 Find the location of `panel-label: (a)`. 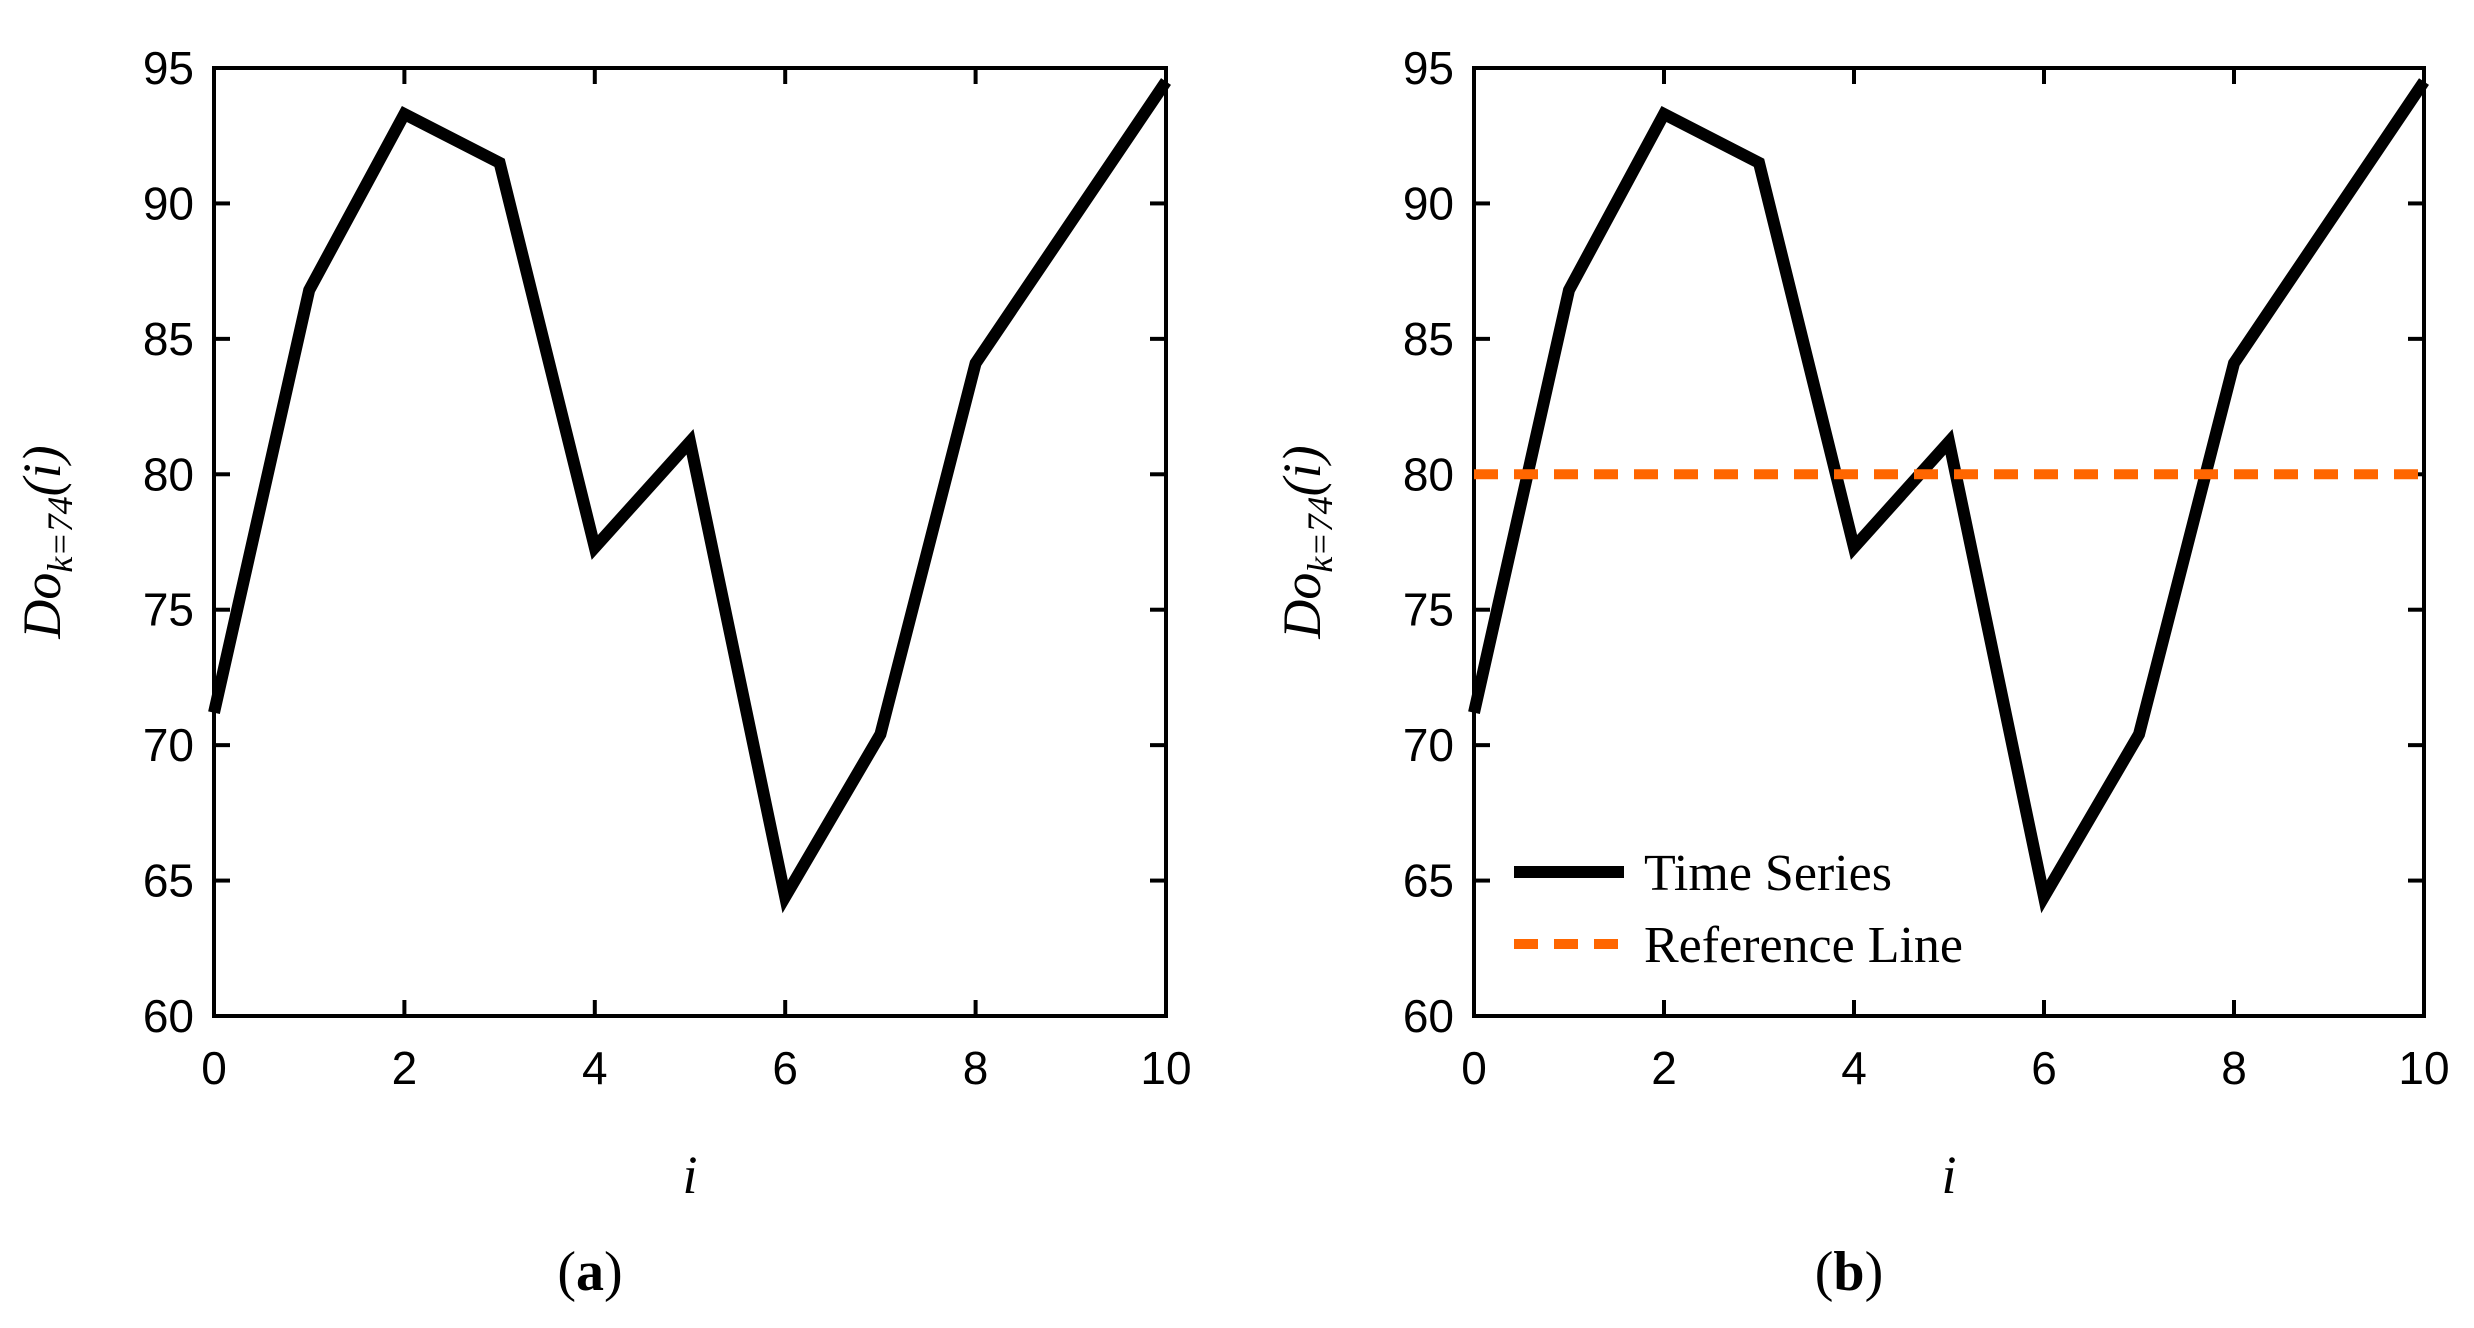

panel-label: (a) is located at coordinates (589, 1272).